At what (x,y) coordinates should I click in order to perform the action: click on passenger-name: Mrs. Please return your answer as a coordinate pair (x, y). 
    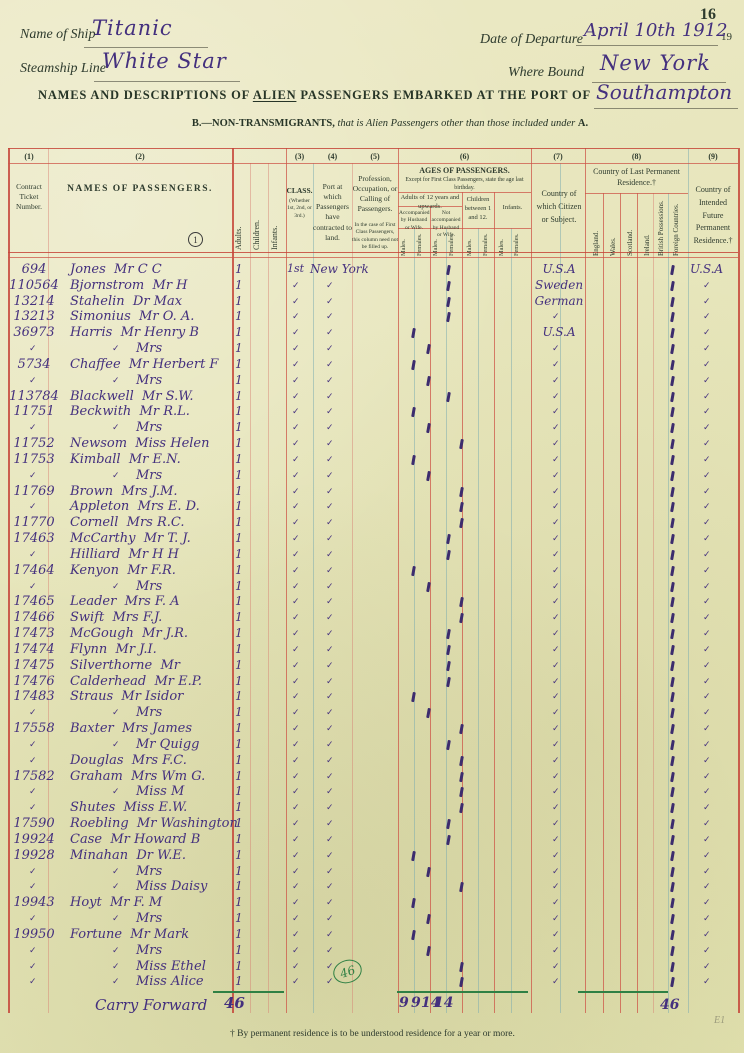
    Looking at the image, I should click on (149, 950).